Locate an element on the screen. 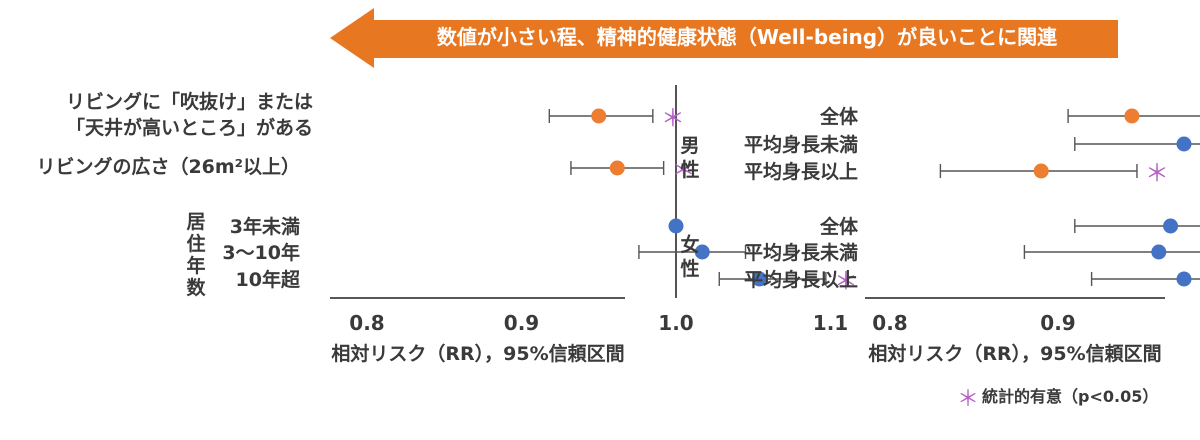 This screenshot has width=1200, height=440. group-label-female: 女 is located at coordinates (689, 244).